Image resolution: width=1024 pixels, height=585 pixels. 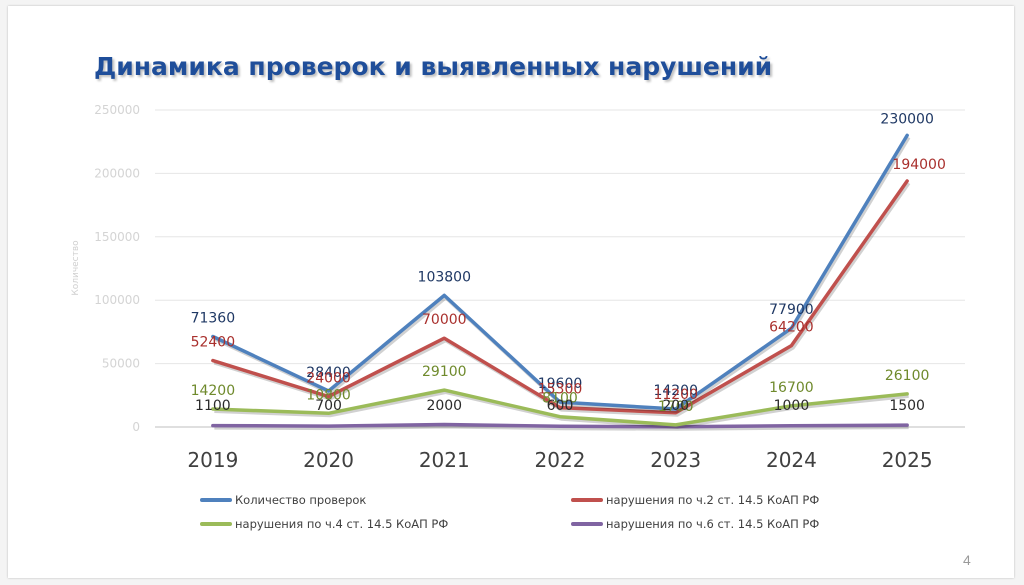 What do you see at coordinates (212, 460) in the screenshot?
I see `x-tick-label: 2019` at bounding box center [212, 460].